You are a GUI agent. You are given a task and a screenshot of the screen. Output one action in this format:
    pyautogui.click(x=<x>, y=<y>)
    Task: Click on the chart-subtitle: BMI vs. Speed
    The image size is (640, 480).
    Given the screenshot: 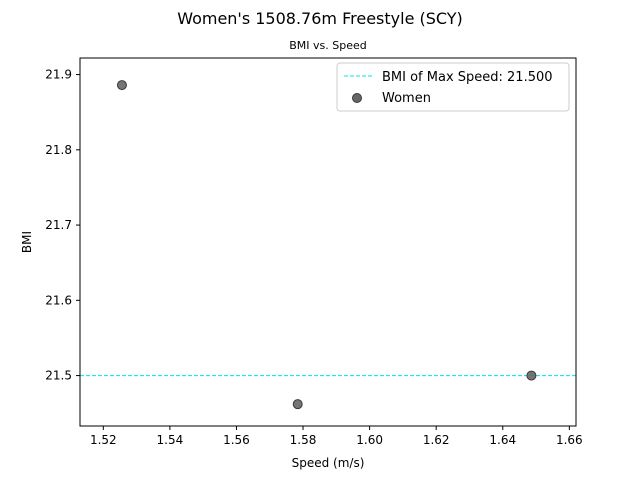 What is the action you would take?
    pyautogui.click(x=328, y=45)
    